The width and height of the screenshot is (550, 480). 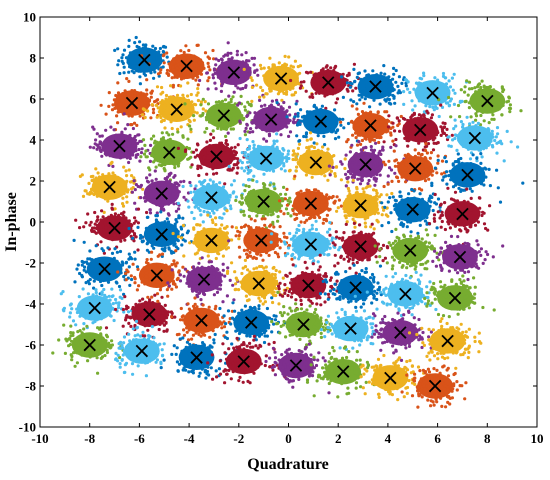 I want to click on cluster-center-marker-27: ×, so click(x=263, y=202).